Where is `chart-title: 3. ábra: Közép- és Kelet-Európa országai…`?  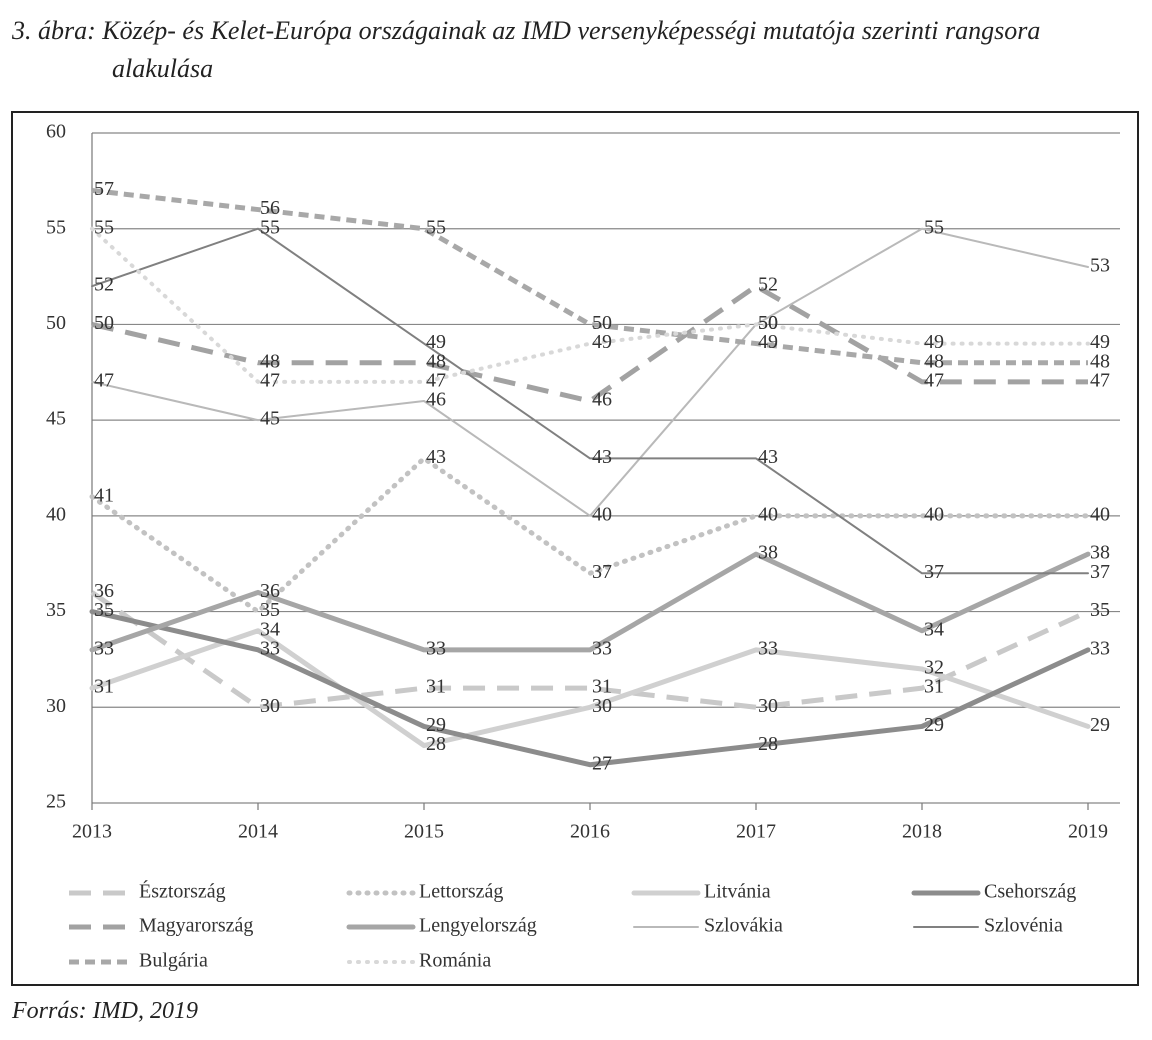
chart-title: 3. ábra: Közép- és Kelet-Európa országai… is located at coordinates (526, 49).